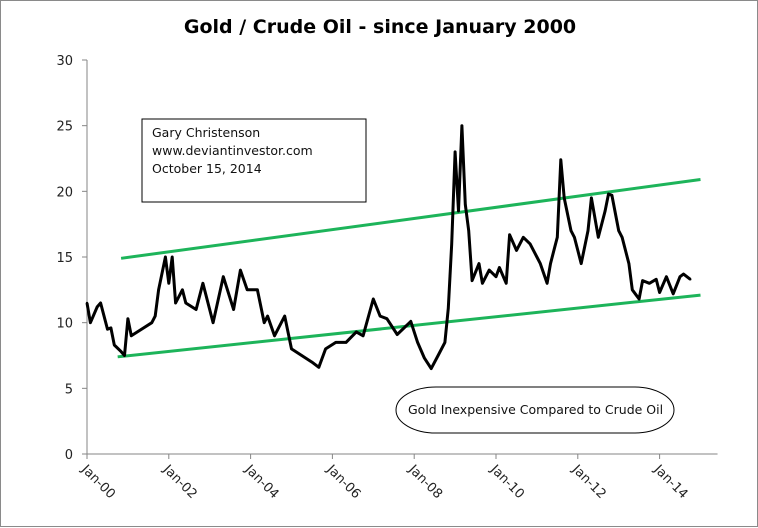 The height and width of the screenshot is (528, 758). I want to click on author-website: www.deviantinvestor.com, so click(232, 150).